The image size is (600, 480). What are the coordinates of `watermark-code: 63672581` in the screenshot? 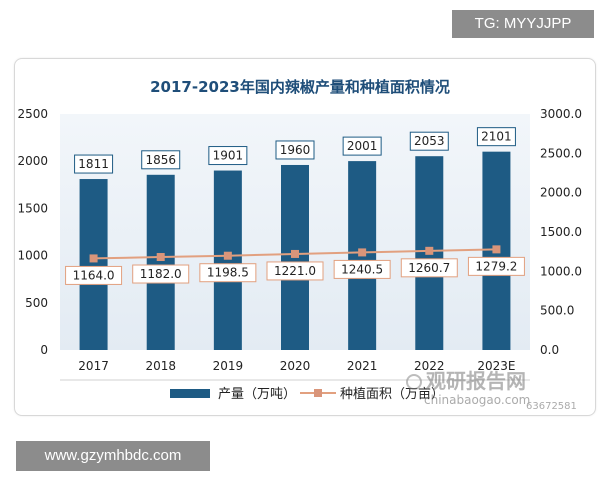 It's located at (551, 406).